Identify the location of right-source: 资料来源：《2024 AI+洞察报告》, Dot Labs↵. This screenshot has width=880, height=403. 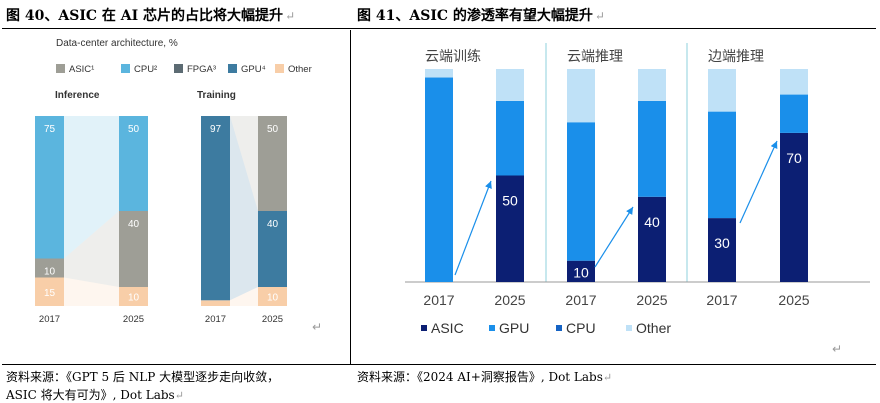
(485, 377).